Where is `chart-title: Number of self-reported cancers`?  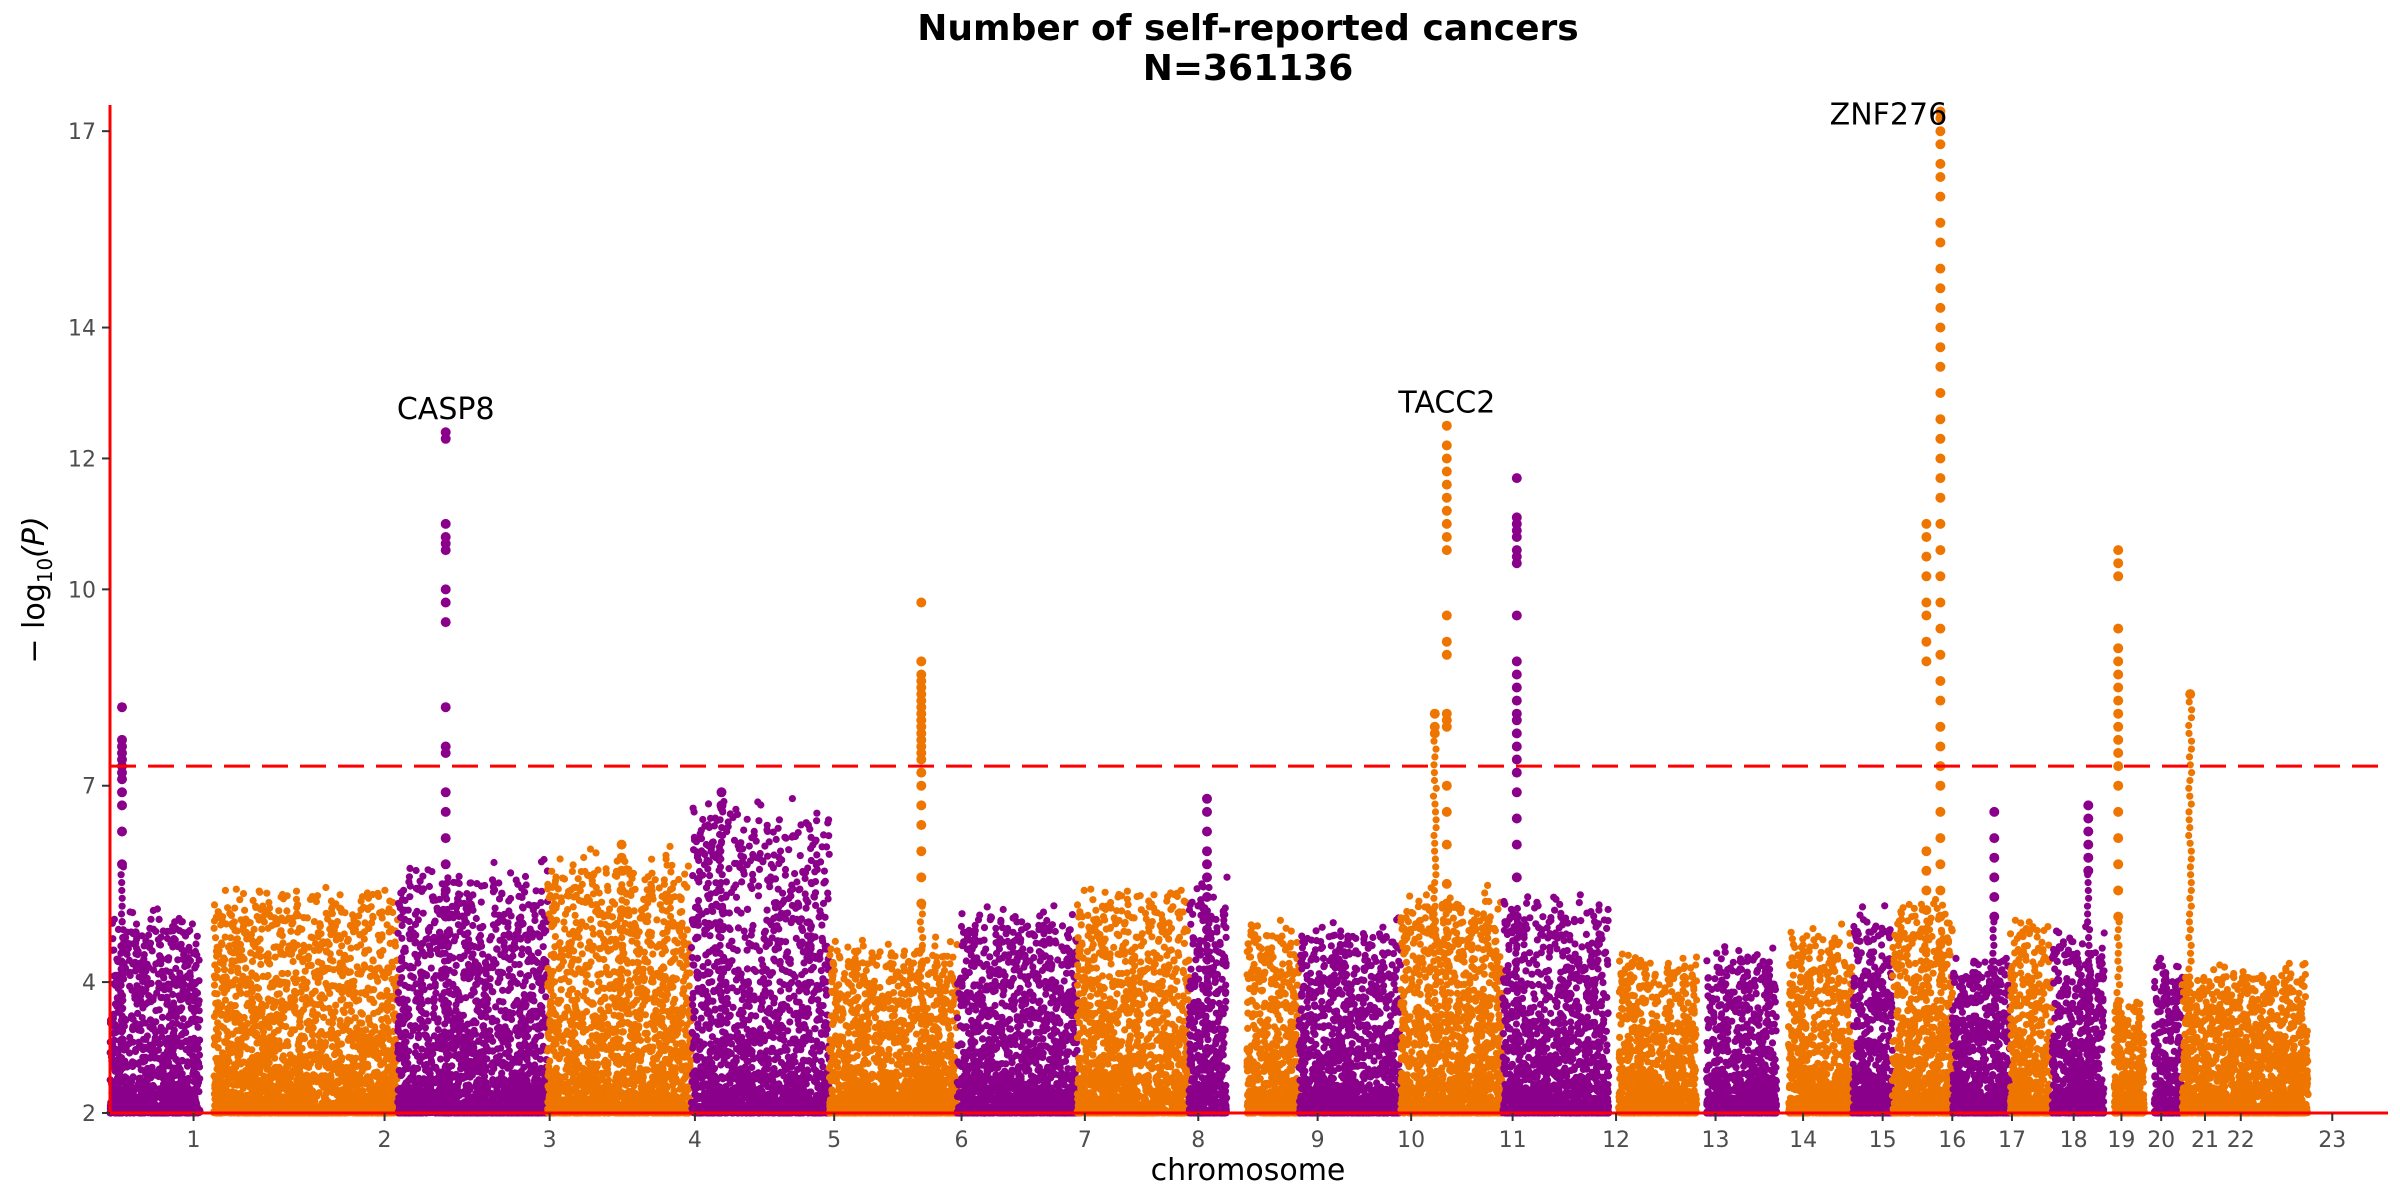
chart-title: Number of self-reported cancers is located at coordinates (1247, 28).